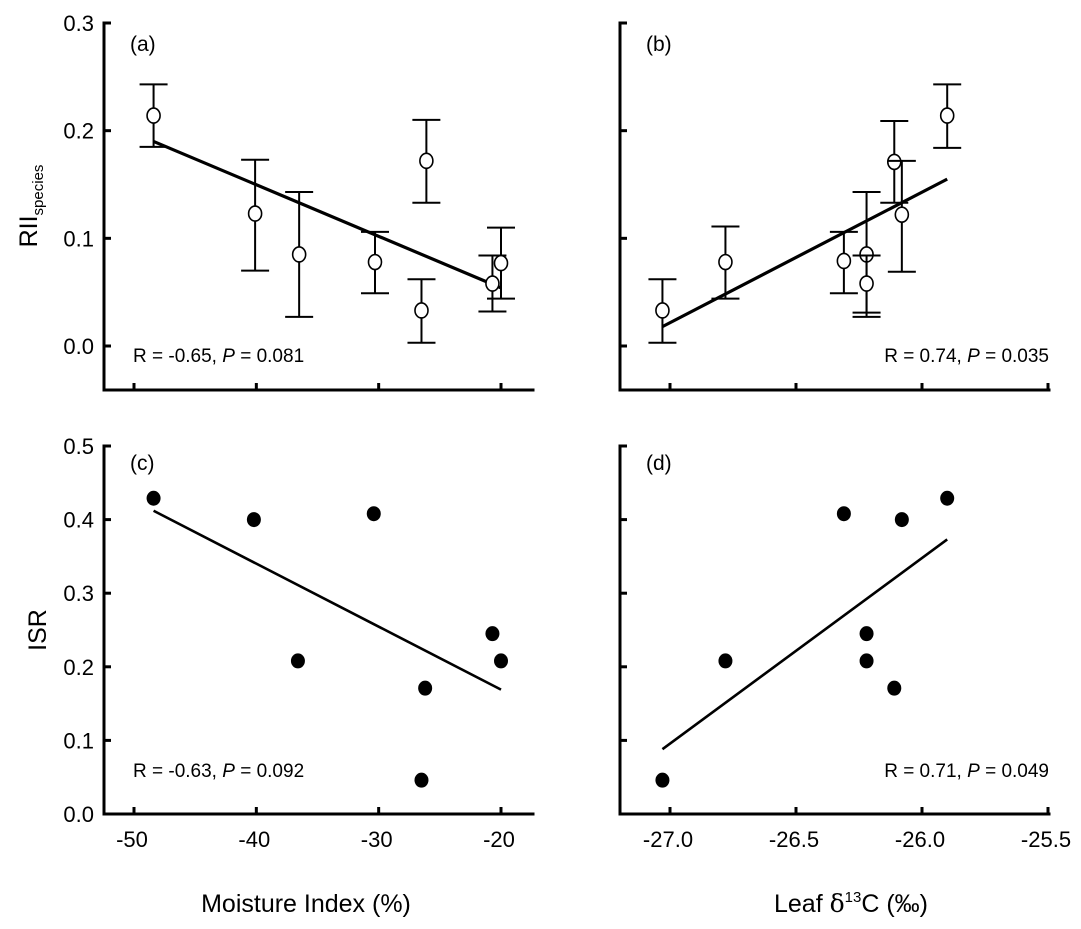  Describe the element at coordinates (925, 356) in the screenshot. I see `stat-b-prefix: R = 0.74,` at that location.